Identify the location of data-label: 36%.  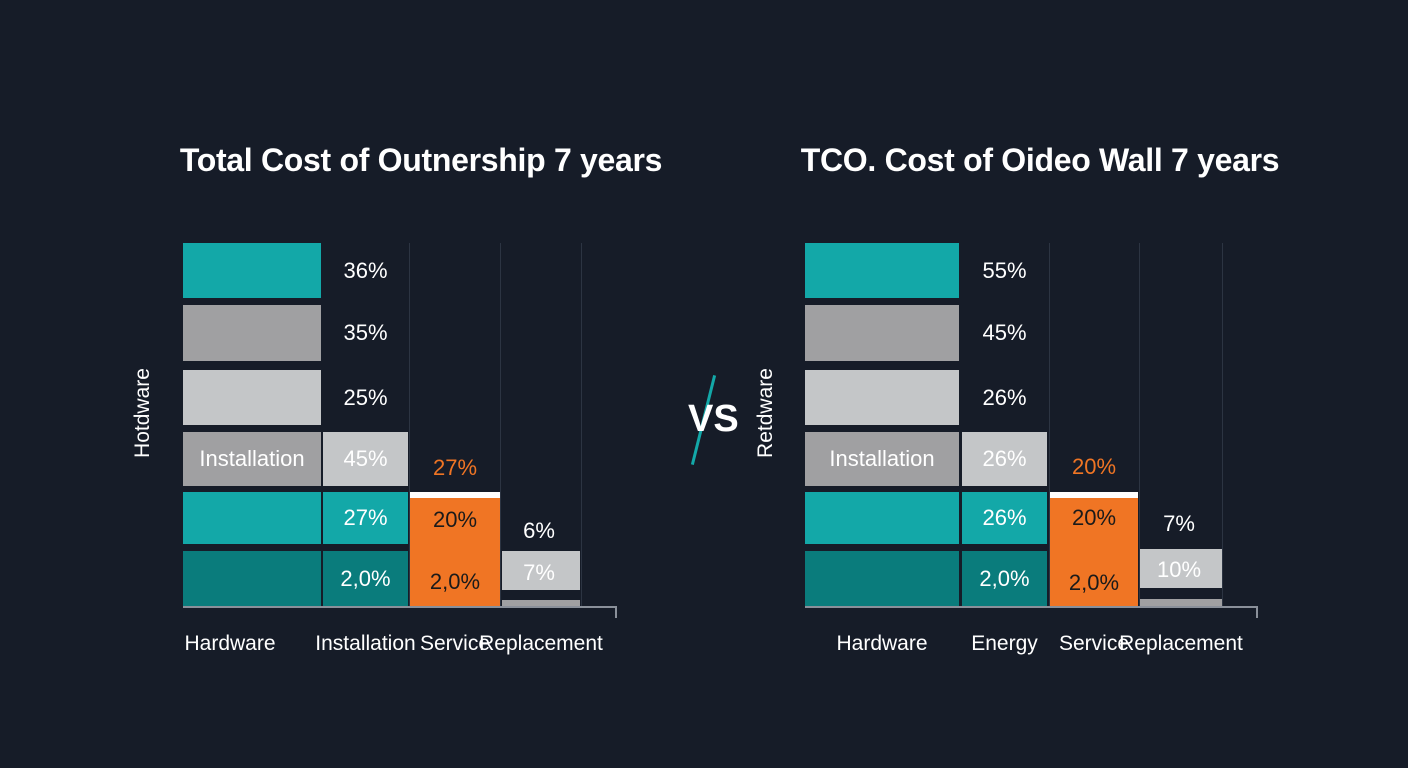
(365, 270).